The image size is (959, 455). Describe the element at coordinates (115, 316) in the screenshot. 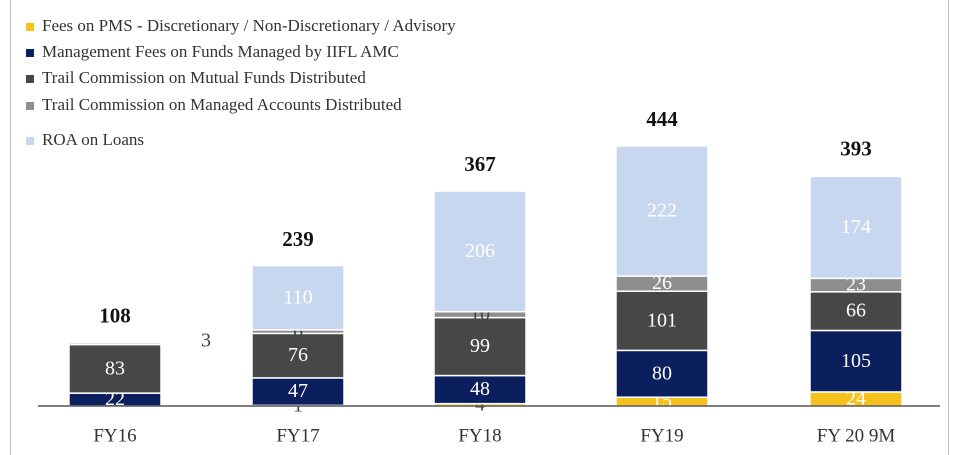

I see `total-label: 108` at that location.